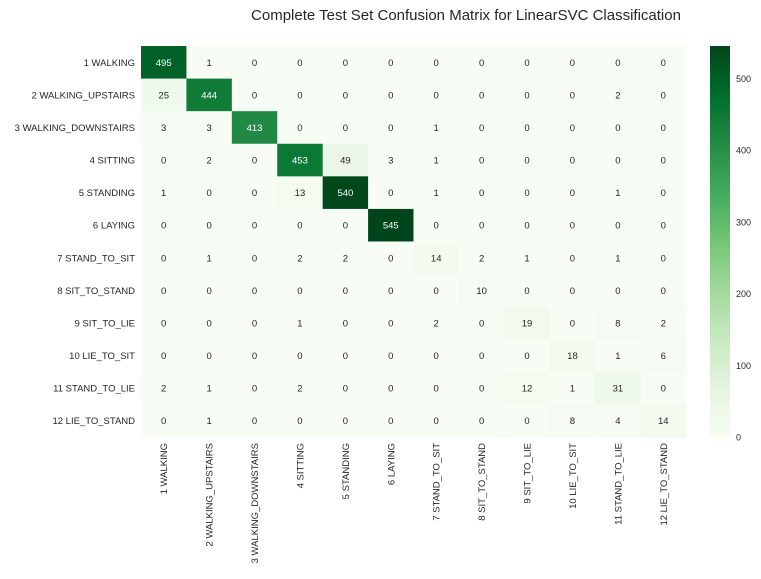 Image resolution: width=761 pixels, height=579 pixels. I want to click on colorbar, so click(720, 241).